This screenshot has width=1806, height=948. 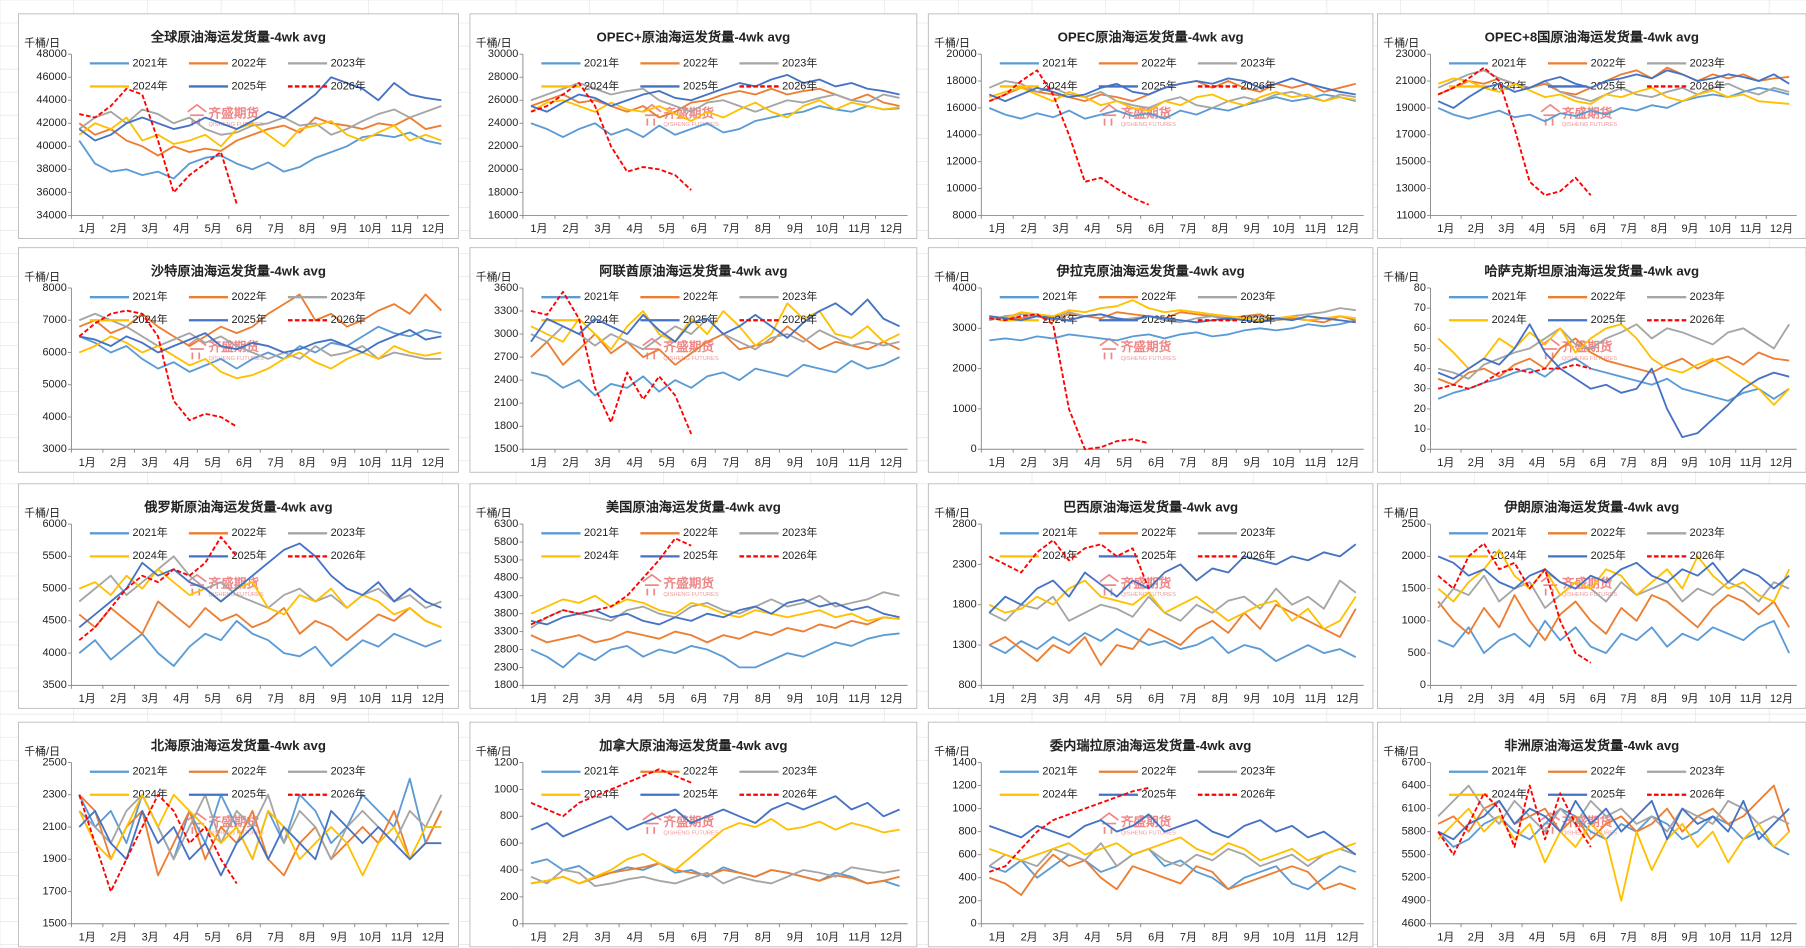 I want to click on chart-title: 全球原油海运发货量-4wk avg, so click(x=238, y=37).